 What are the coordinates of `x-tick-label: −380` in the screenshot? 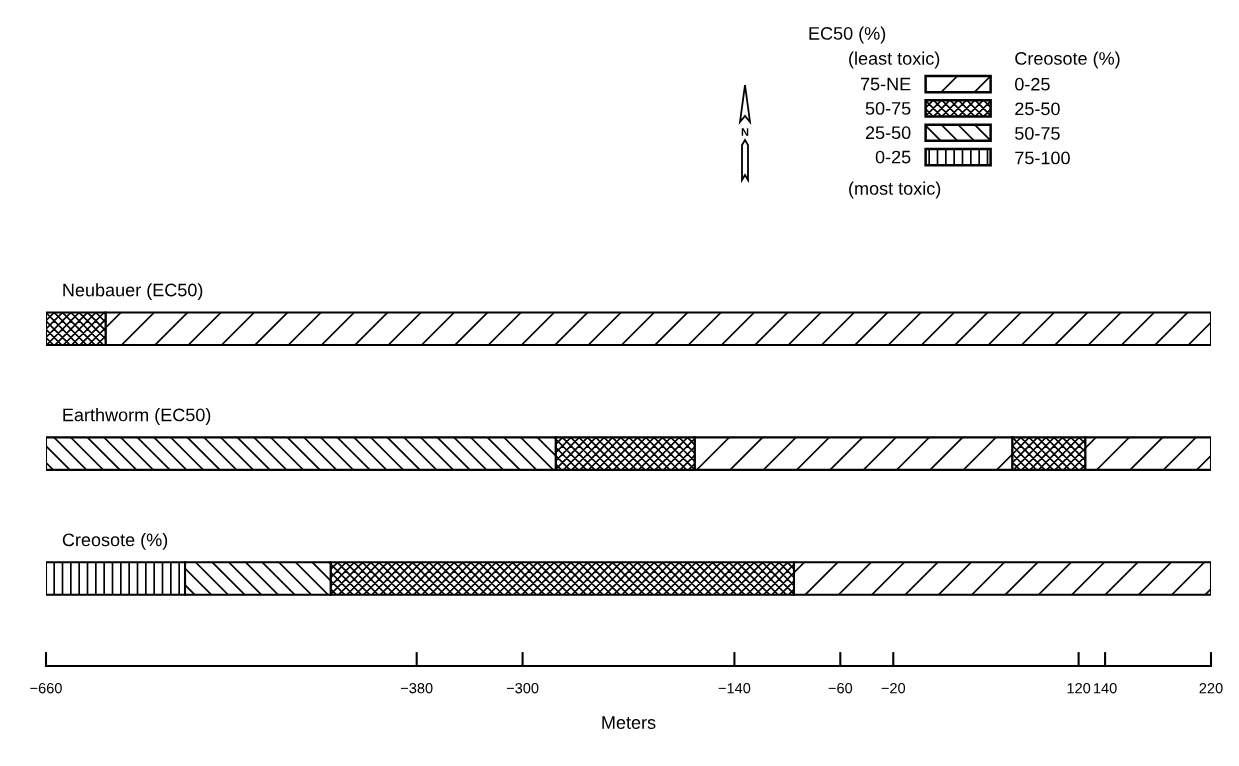 It's located at (416, 688).